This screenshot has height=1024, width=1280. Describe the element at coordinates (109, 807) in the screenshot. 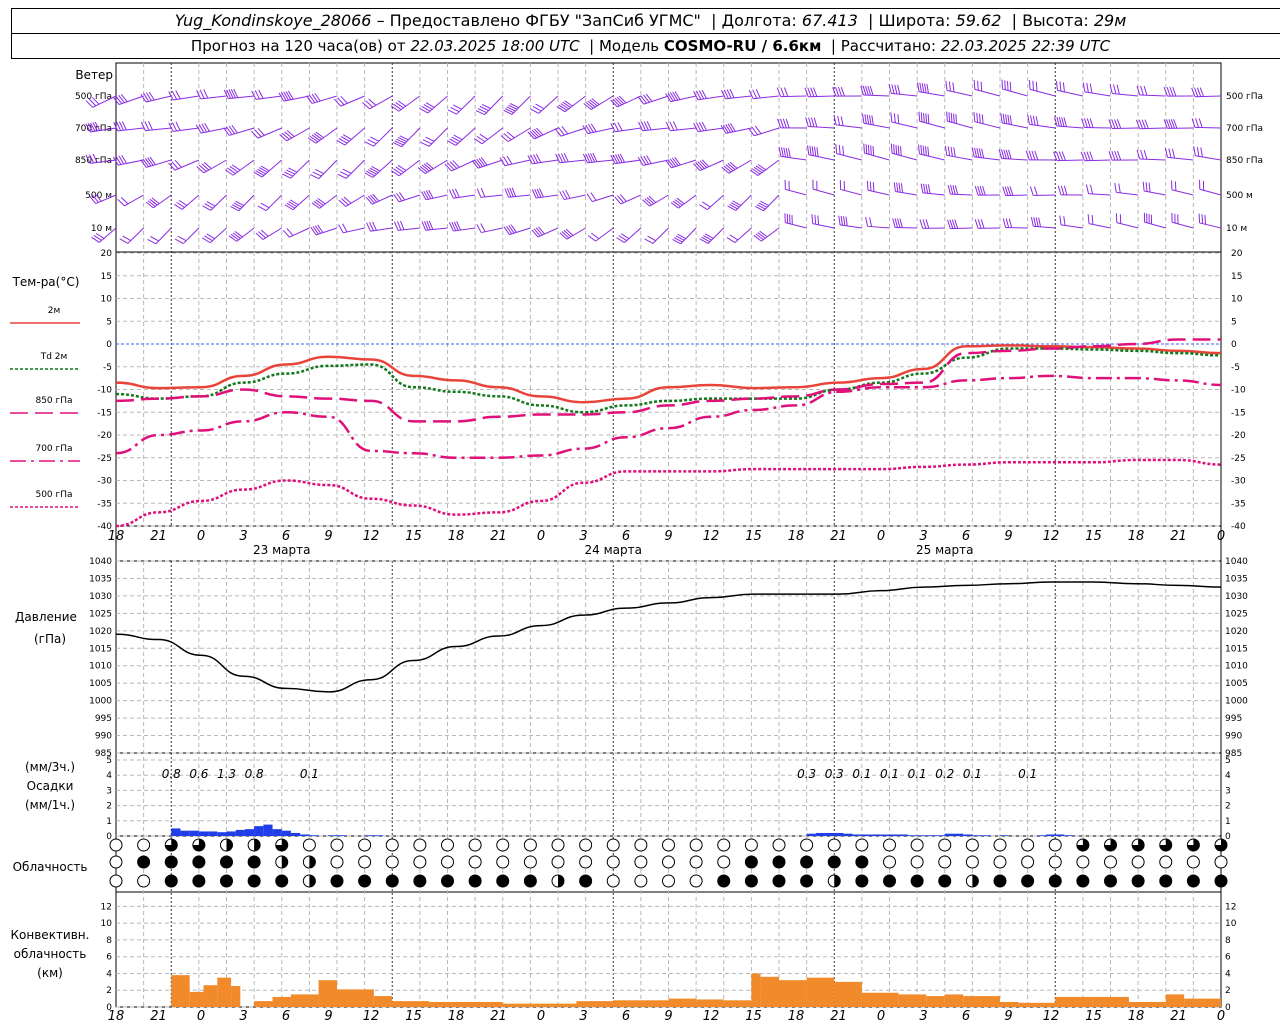

I see `precip-tick-label: 2` at that location.